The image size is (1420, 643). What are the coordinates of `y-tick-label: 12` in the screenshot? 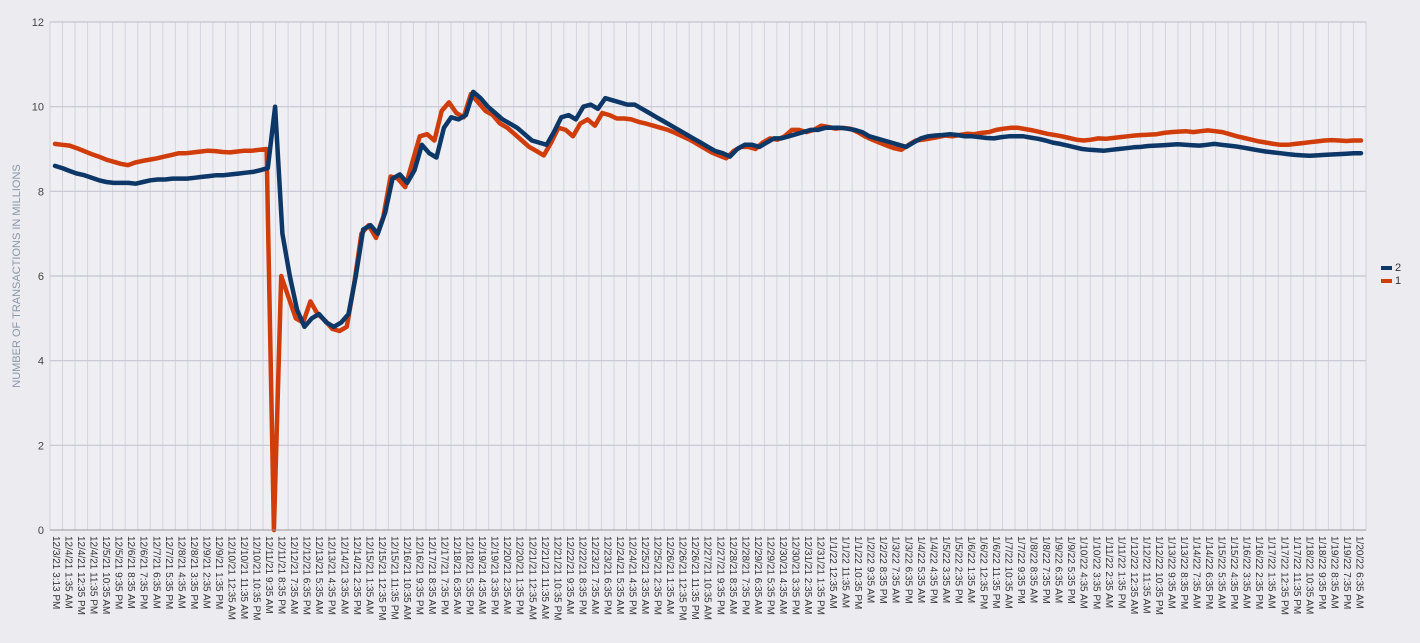 It's located at (38, 23).